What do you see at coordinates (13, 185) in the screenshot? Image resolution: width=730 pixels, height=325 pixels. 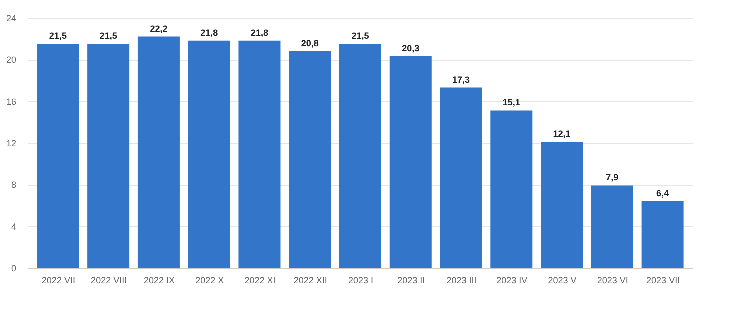 I see `y-tick-label: 8` at bounding box center [13, 185].